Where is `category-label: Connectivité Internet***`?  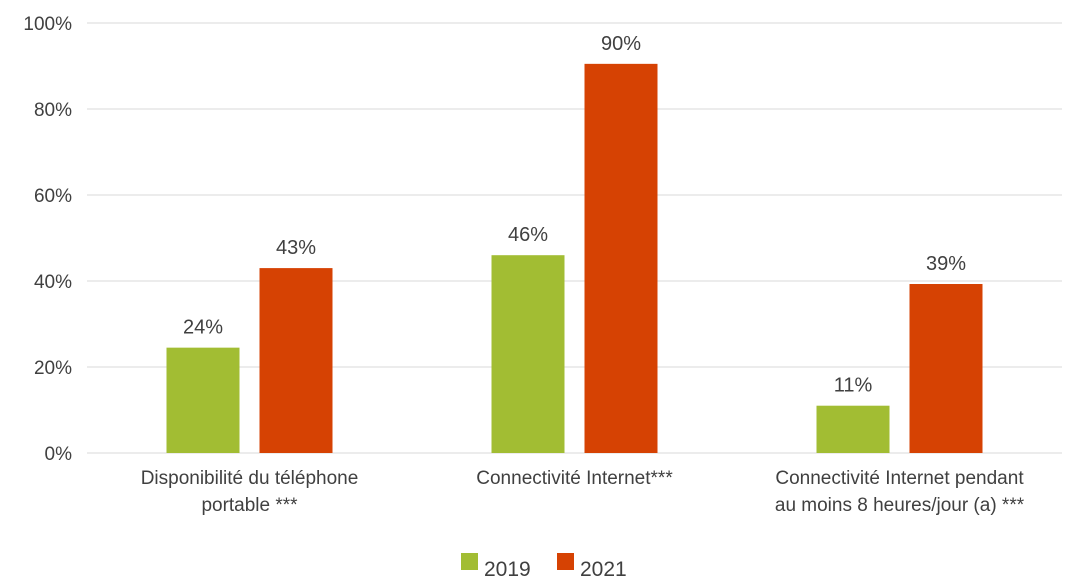 category-label: Connectivité Internet*** is located at coordinates (574, 478).